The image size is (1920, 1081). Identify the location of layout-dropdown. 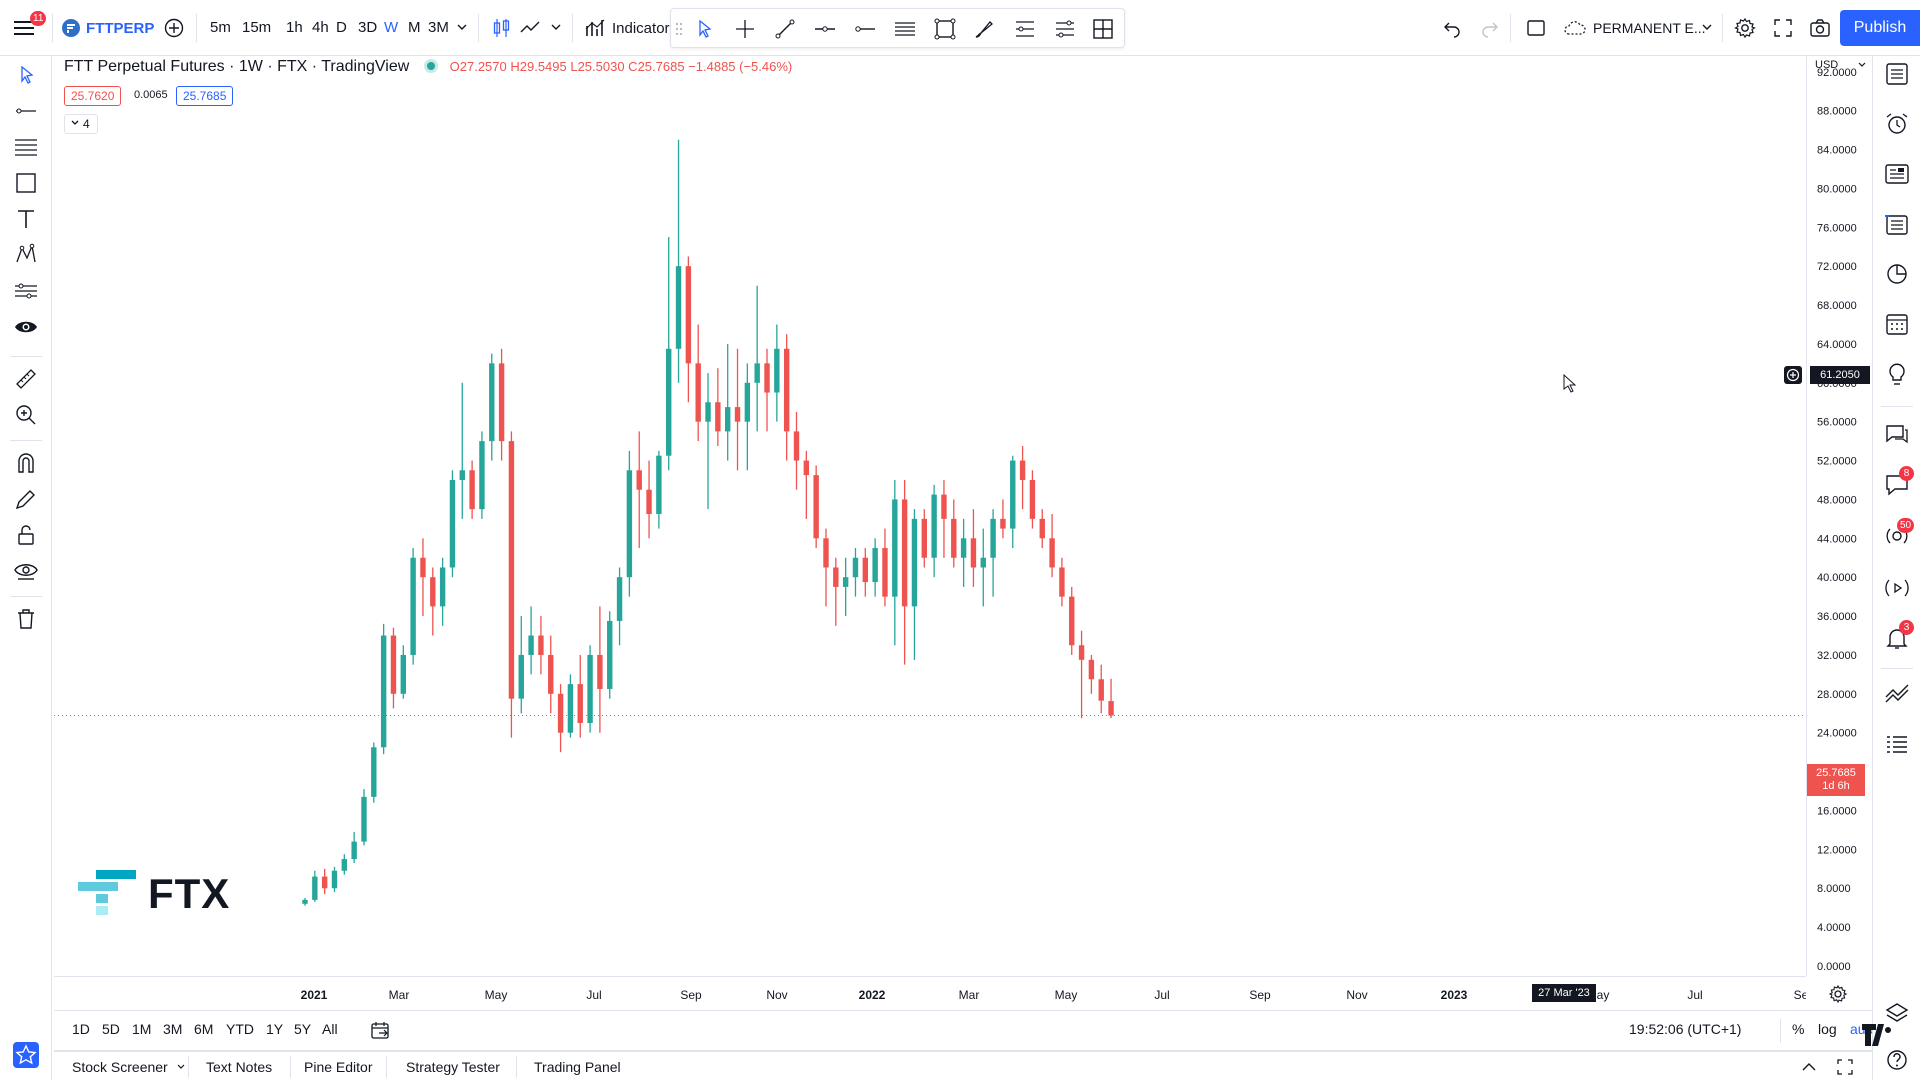
(1707, 27).